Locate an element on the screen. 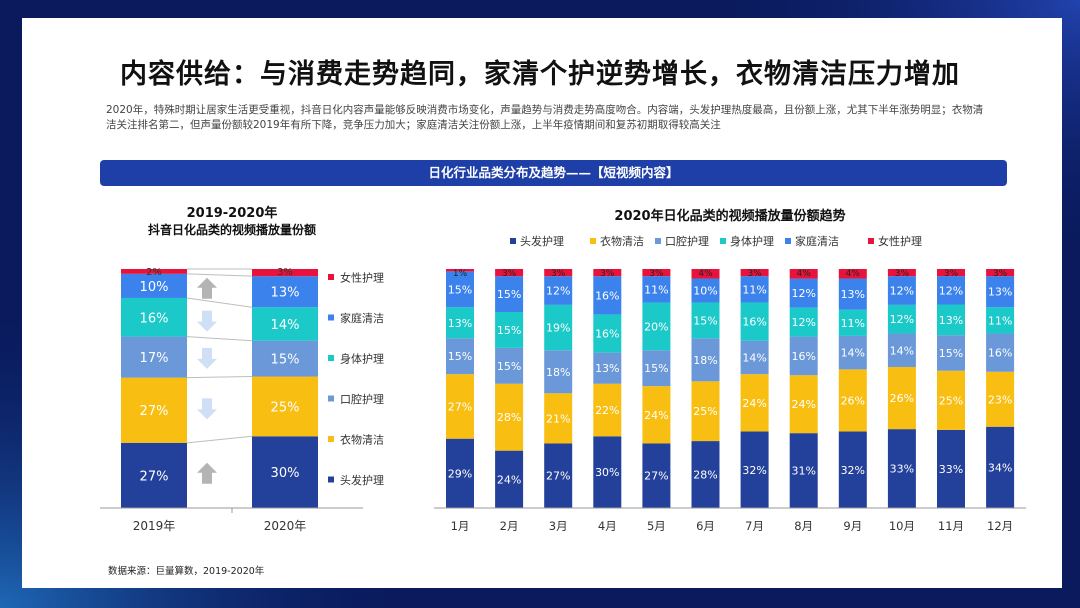 The height and width of the screenshot is (608, 1080). bar-value-label-2-1: 21% is located at coordinates (558, 418).